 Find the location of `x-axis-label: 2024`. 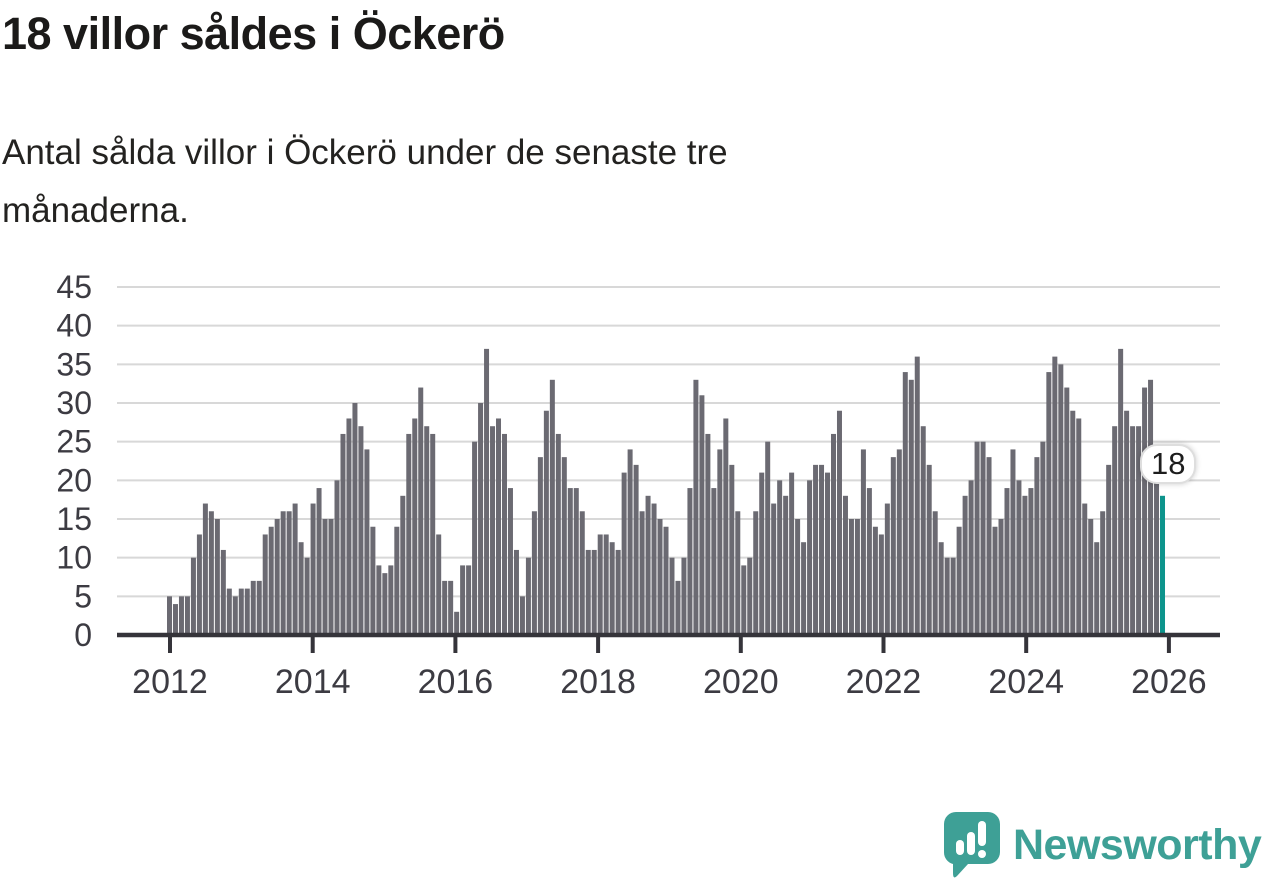

x-axis-label: 2024 is located at coordinates (1026, 682).